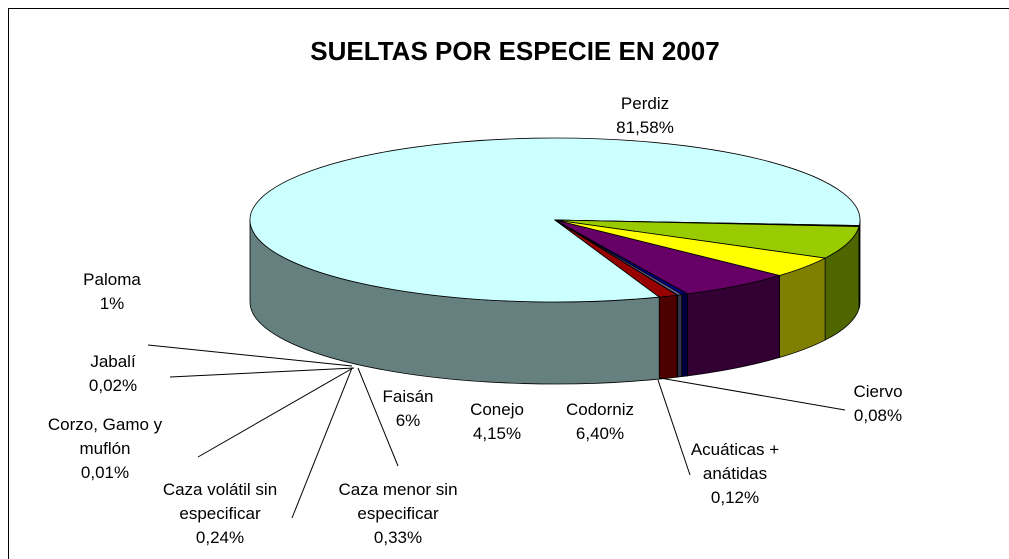  I want to click on chart-title: SUELTAS POR ESPECIE EN 2007, so click(514, 51).